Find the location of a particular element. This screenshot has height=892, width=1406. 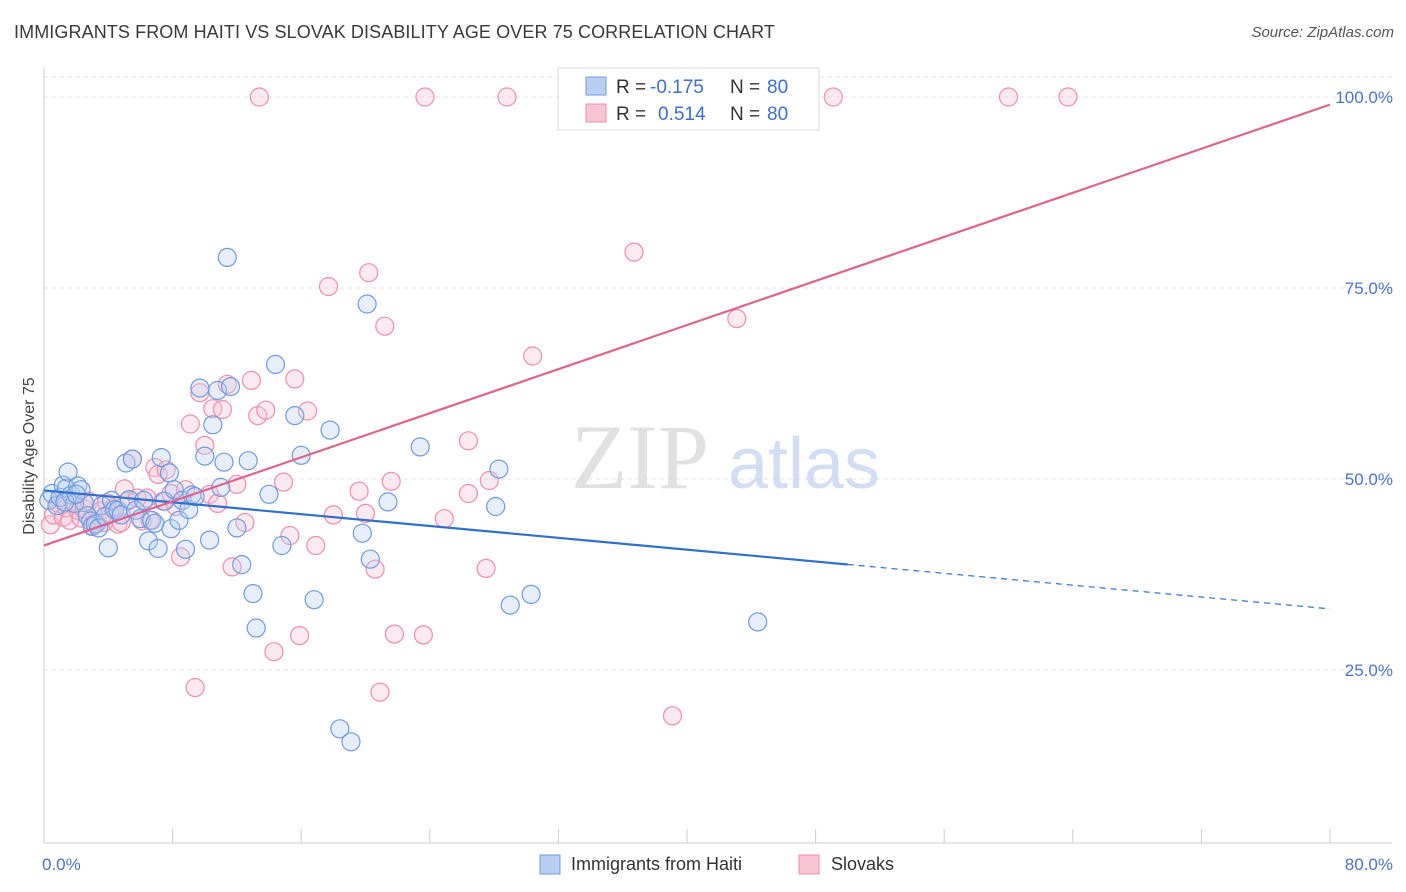

legend-n-value-haiti: 80 is located at coordinates (777, 87).